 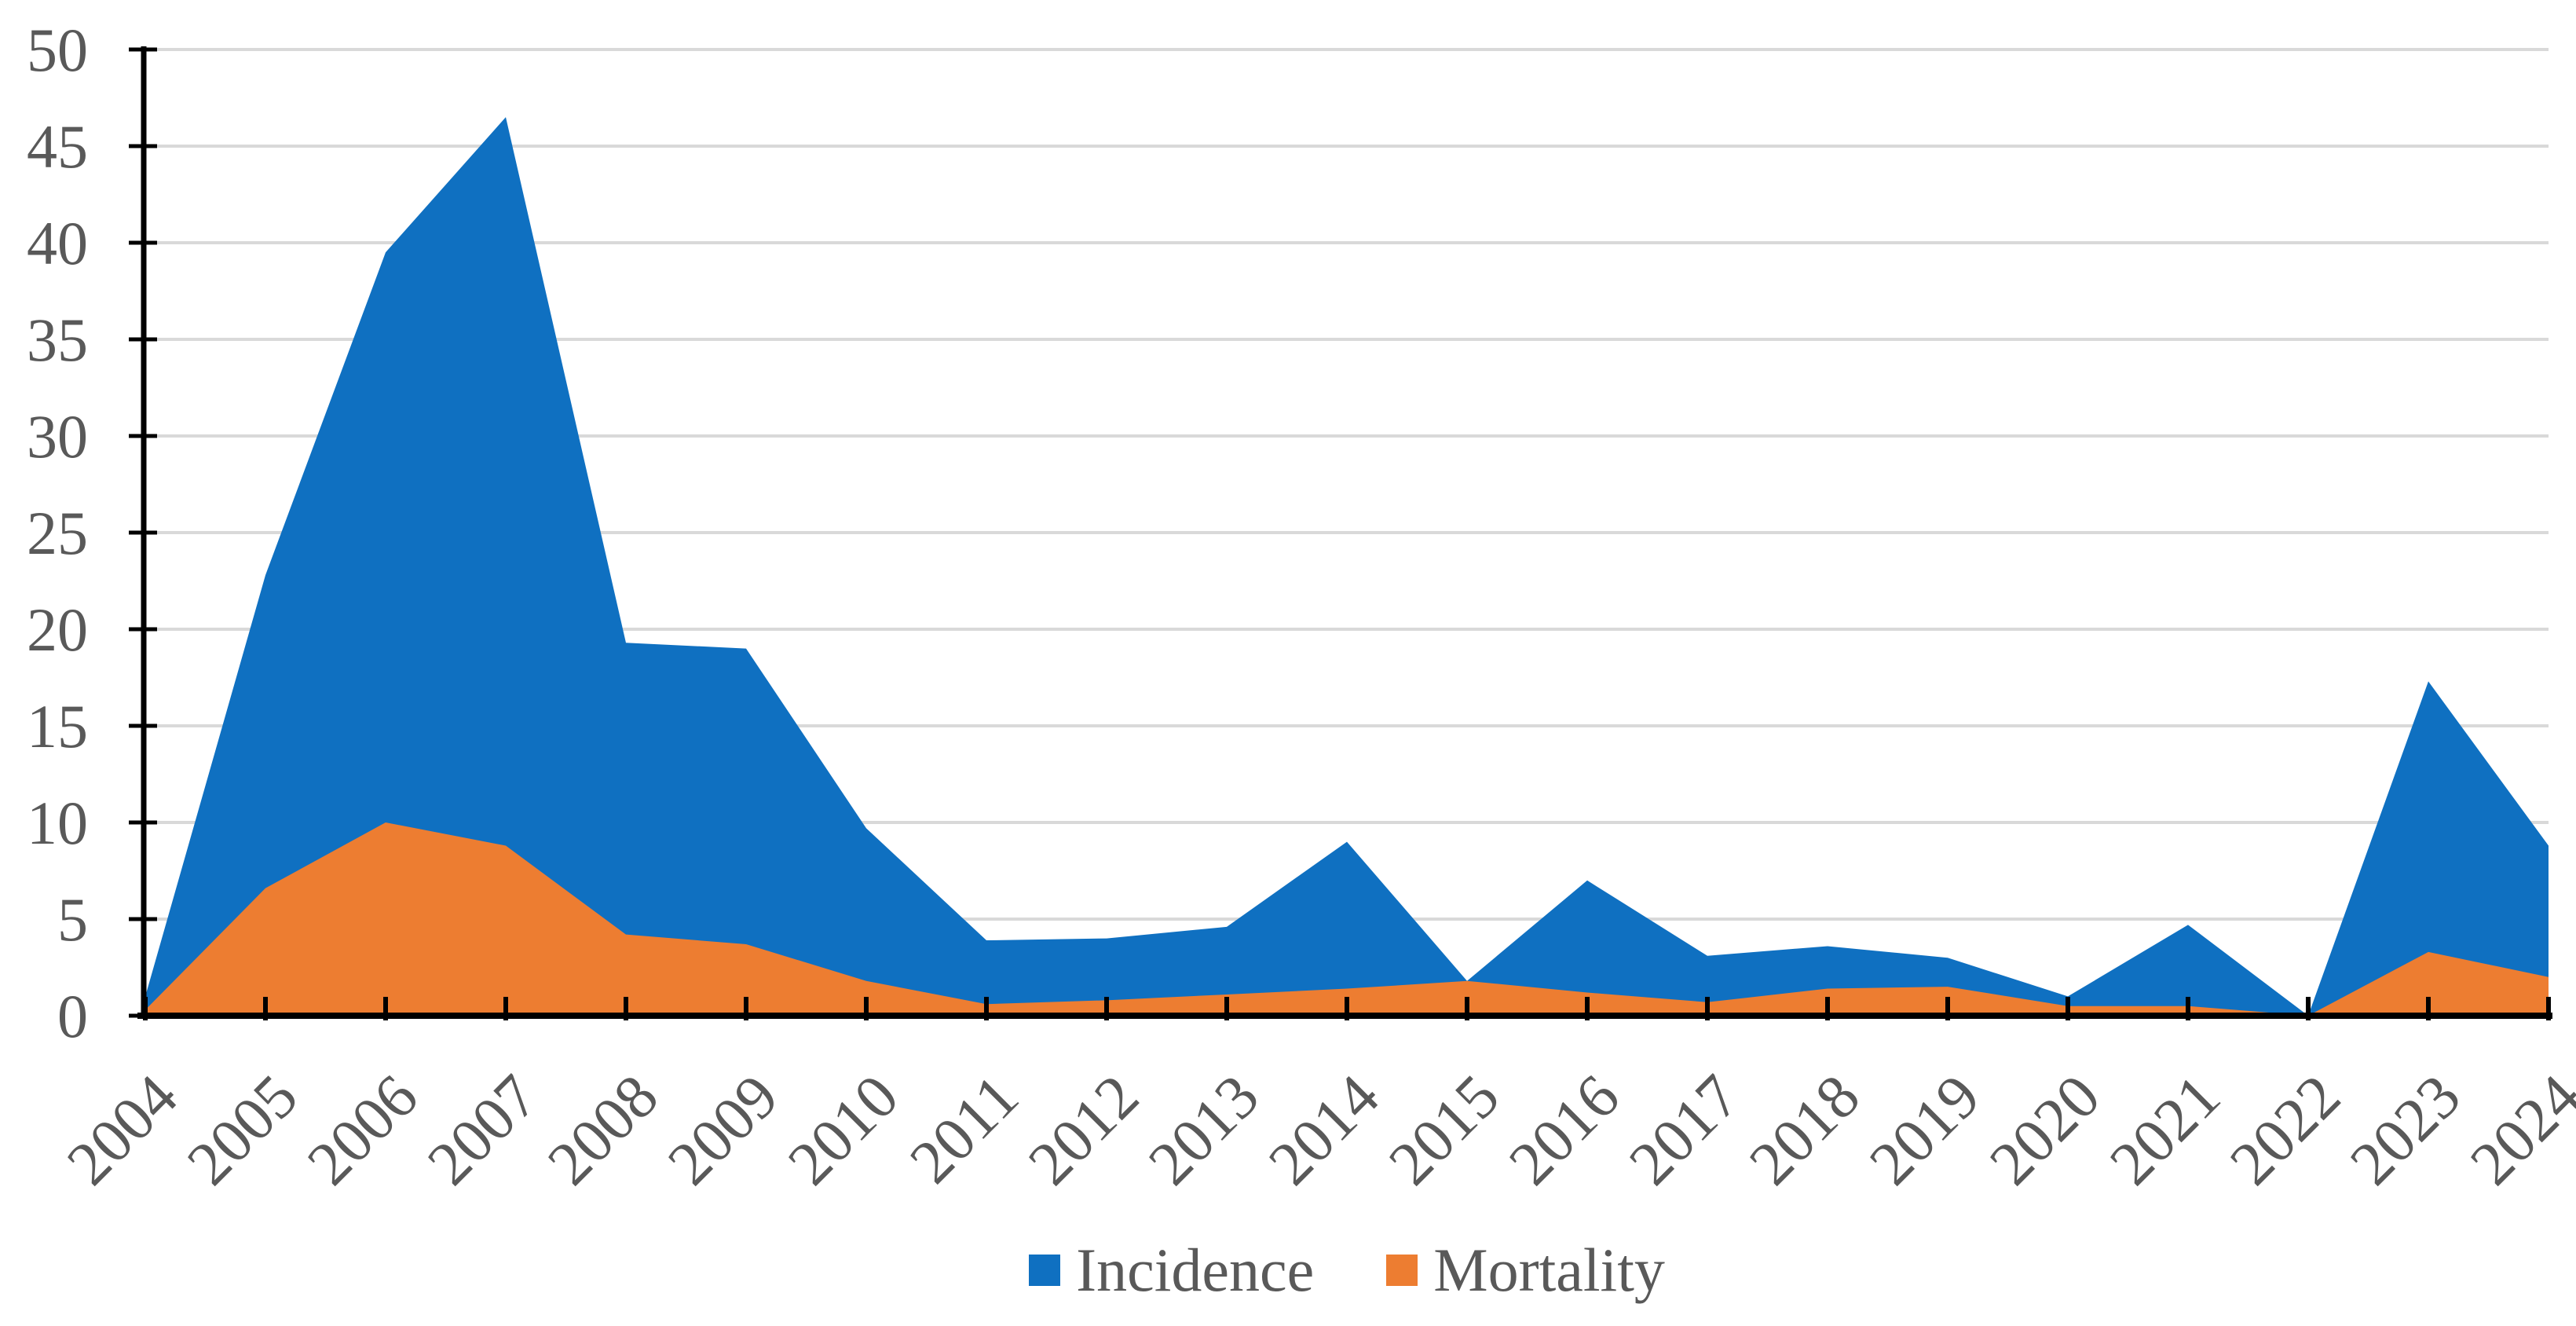 What do you see at coordinates (603, 1130) in the screenshot?
I see `x-tick-label-2008: 2008` at bounding box center [603, 1130].